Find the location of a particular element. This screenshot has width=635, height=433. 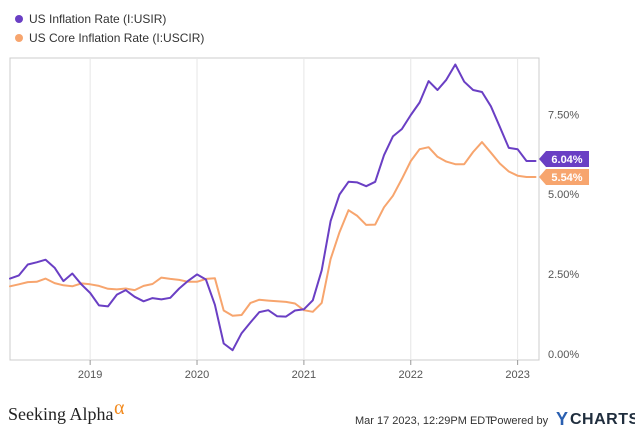

x-tick-label: 2021 is located at coordinates (304, 375).